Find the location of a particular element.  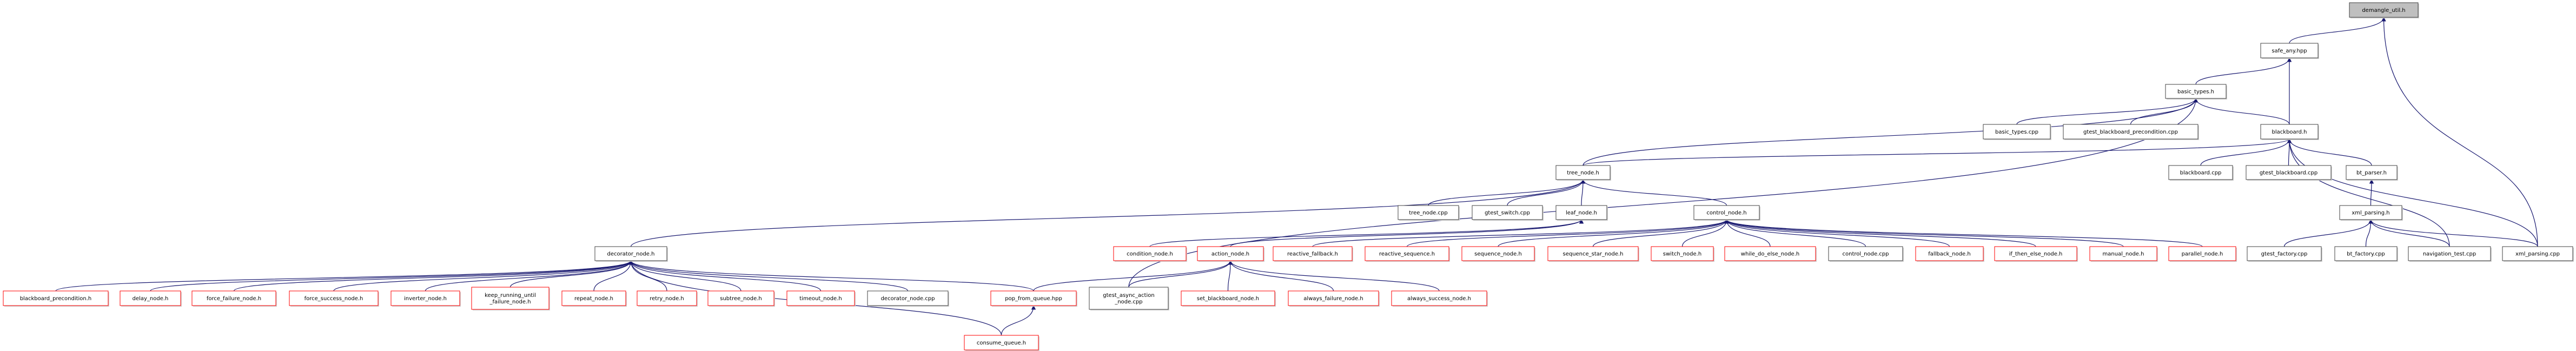

node-label: if_then_else_node.h is located at coordinates (2036, 254).